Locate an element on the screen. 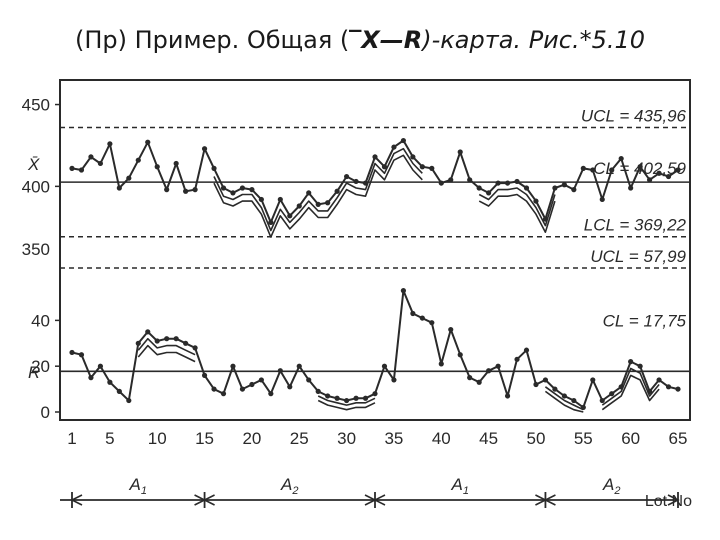 The image size is (720, 540). lot-no-label: Lot No is located at coordinates (668, 501).